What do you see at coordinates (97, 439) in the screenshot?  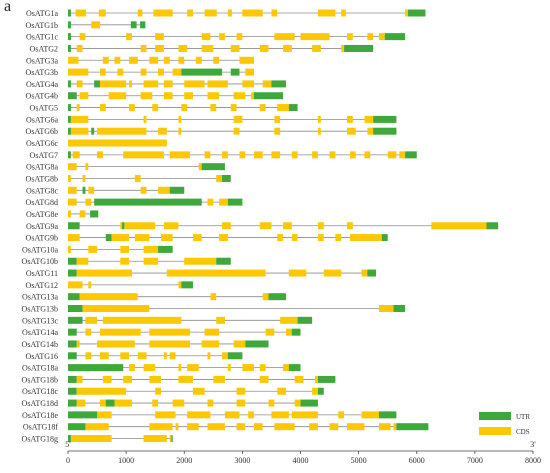 I see `gene-row: OsATG18g` at bounding box center [97, 439].